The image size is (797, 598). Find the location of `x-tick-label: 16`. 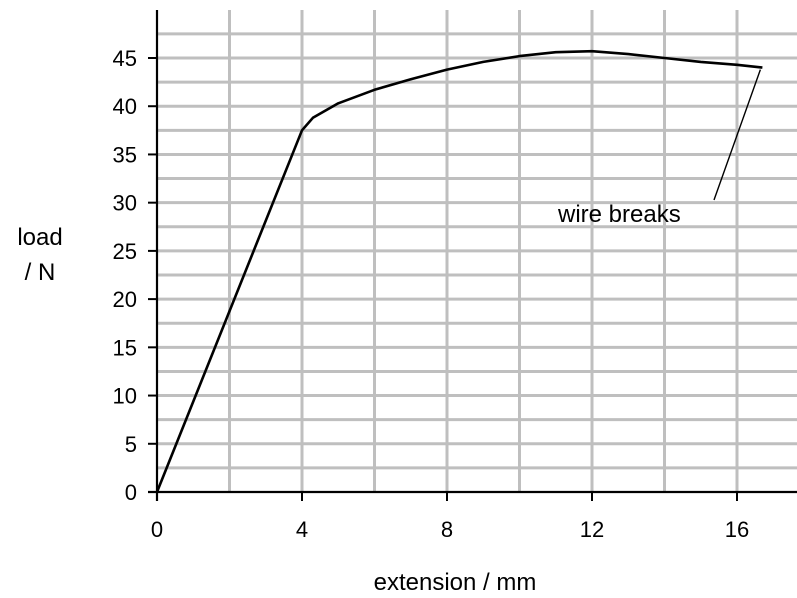

x-tick-label: 16 is located at coordinates (737, 529).